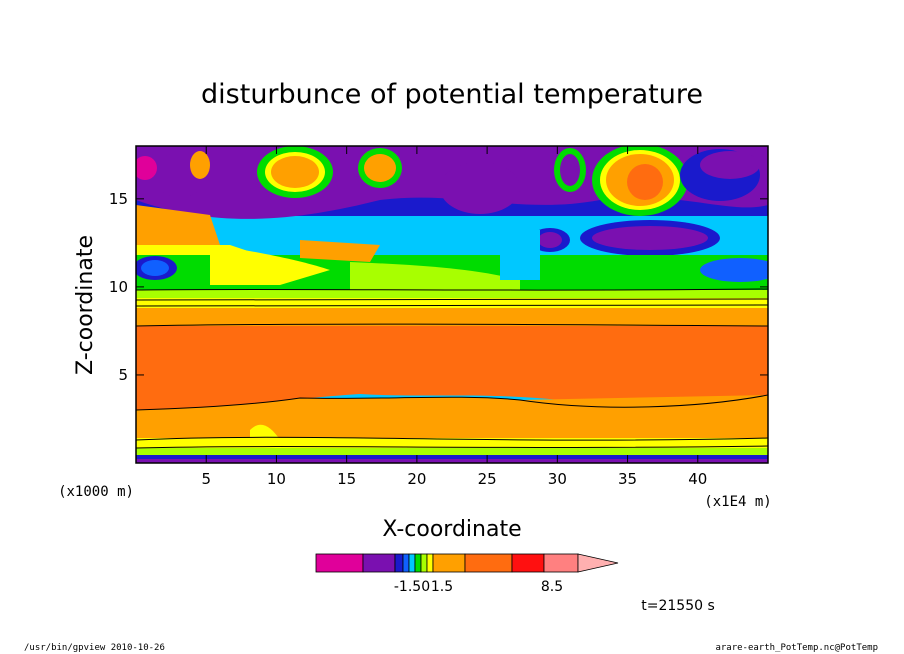  Describe the element at coordinates (552, 587) in the screenshot. I see `colorbar-label: 8.5` at that location.